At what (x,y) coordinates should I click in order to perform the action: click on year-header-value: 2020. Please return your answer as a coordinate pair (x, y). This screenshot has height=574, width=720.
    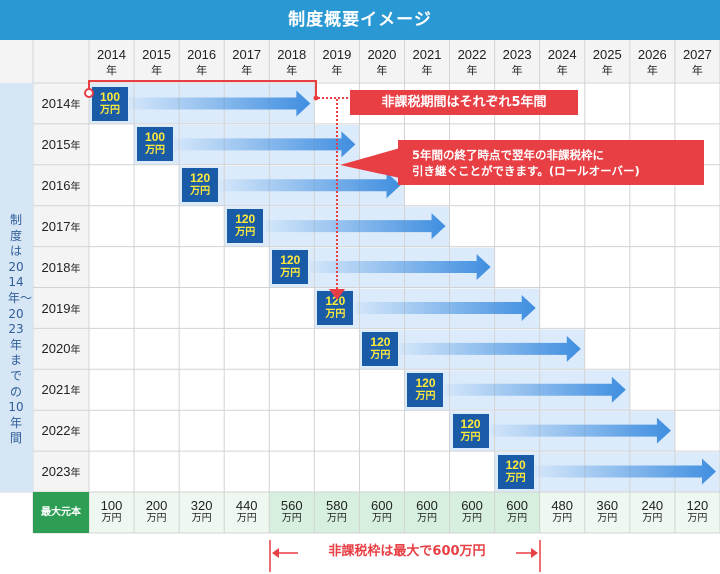
    Looking at the image, I should click on (382, 54).